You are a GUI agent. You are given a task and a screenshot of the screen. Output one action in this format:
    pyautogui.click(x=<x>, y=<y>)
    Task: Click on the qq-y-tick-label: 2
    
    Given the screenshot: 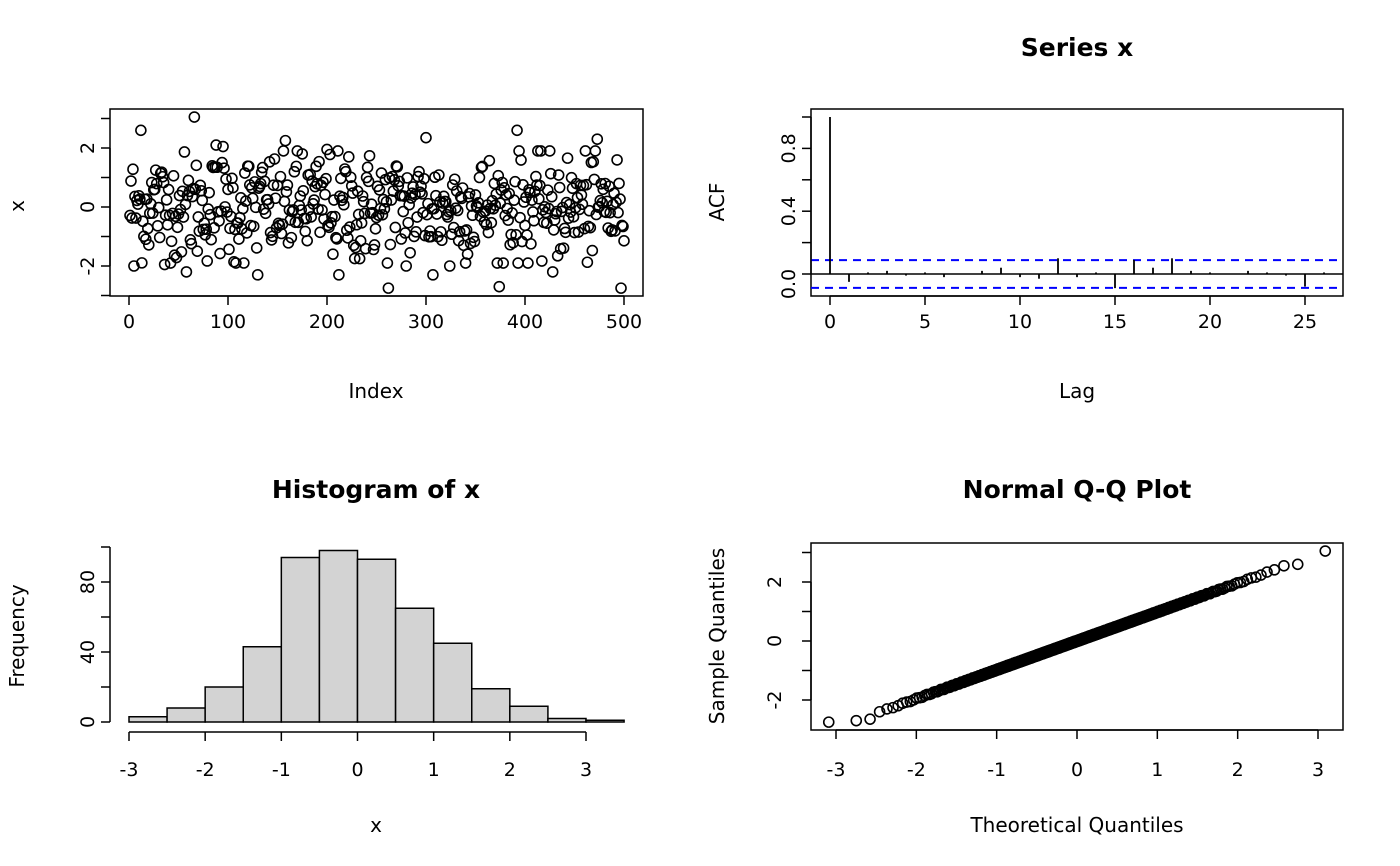 What is the action you would take?
    pyautogui.click(x=775, y=582)
    